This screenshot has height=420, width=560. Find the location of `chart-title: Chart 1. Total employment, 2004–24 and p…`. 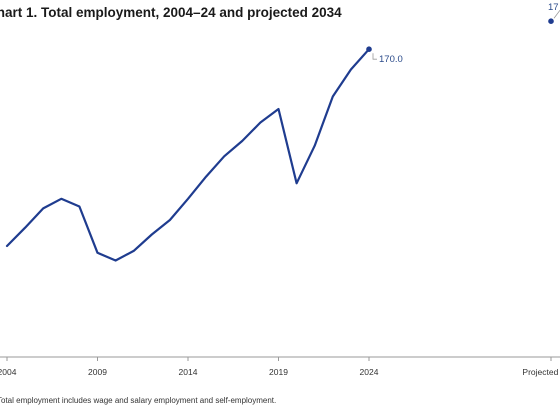

chart-title: Chart 1. Total employment, 2004–24 and p… is located at coordinates (171, 12).